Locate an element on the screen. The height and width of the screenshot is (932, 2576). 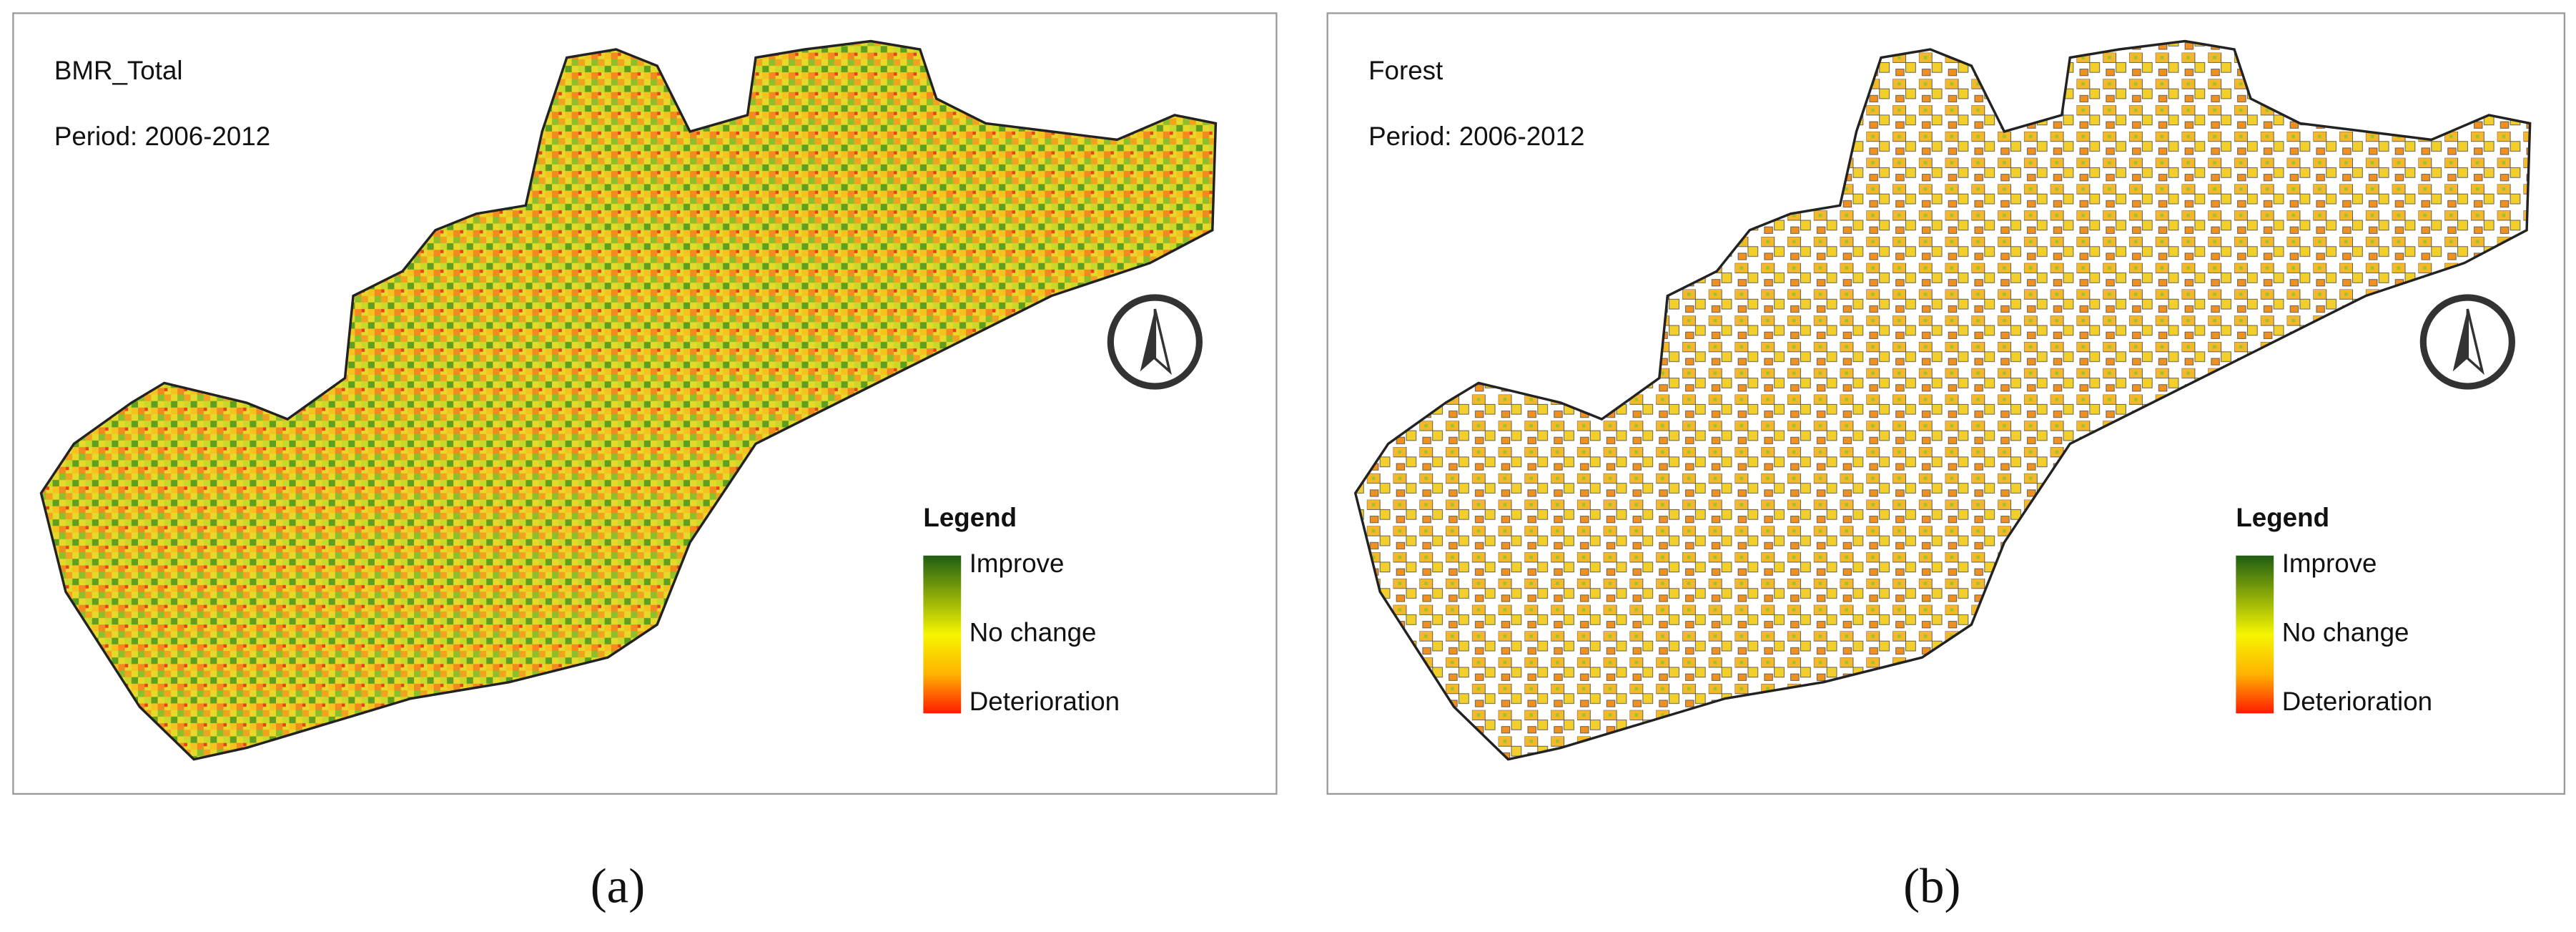
caption: (a) is located at coordinates (618, 885).